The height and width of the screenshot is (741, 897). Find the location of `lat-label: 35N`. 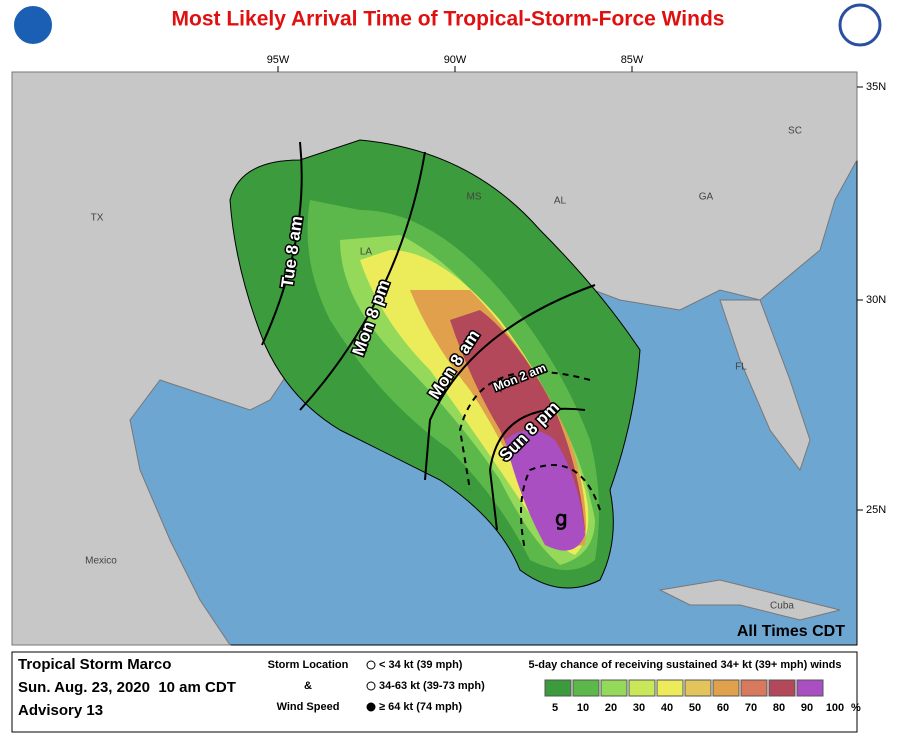

lat-label: 35N is located at coordinates (876, 87).